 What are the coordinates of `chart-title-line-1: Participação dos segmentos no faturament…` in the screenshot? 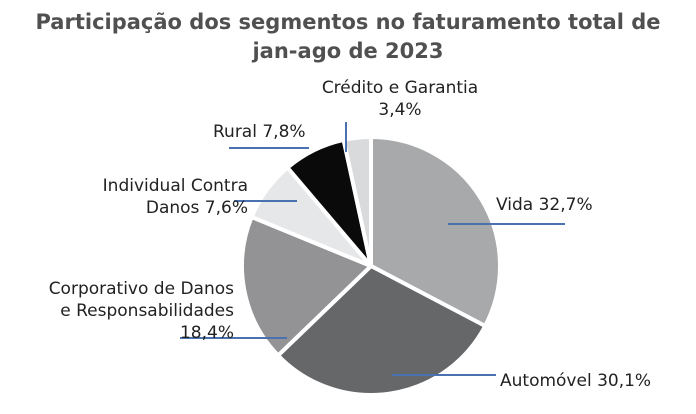 It's located at (348, 22).